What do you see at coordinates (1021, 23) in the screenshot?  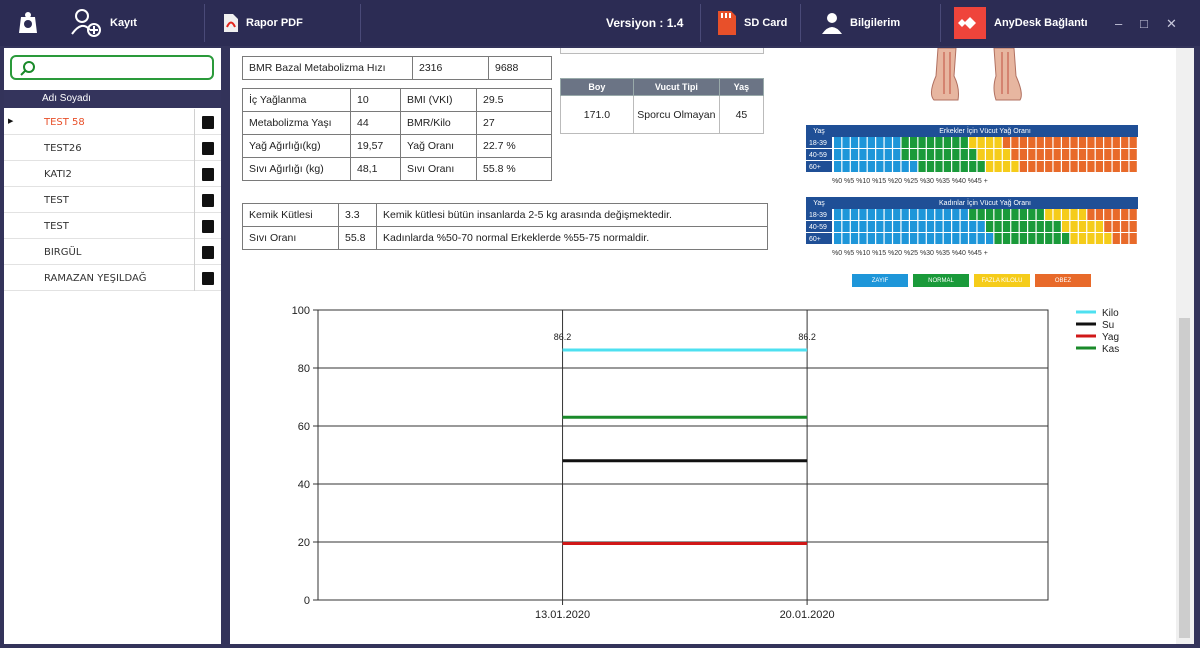 I see `anydesk-button: AnyDesk Bağlantı` at bounding box center [1021, 23].